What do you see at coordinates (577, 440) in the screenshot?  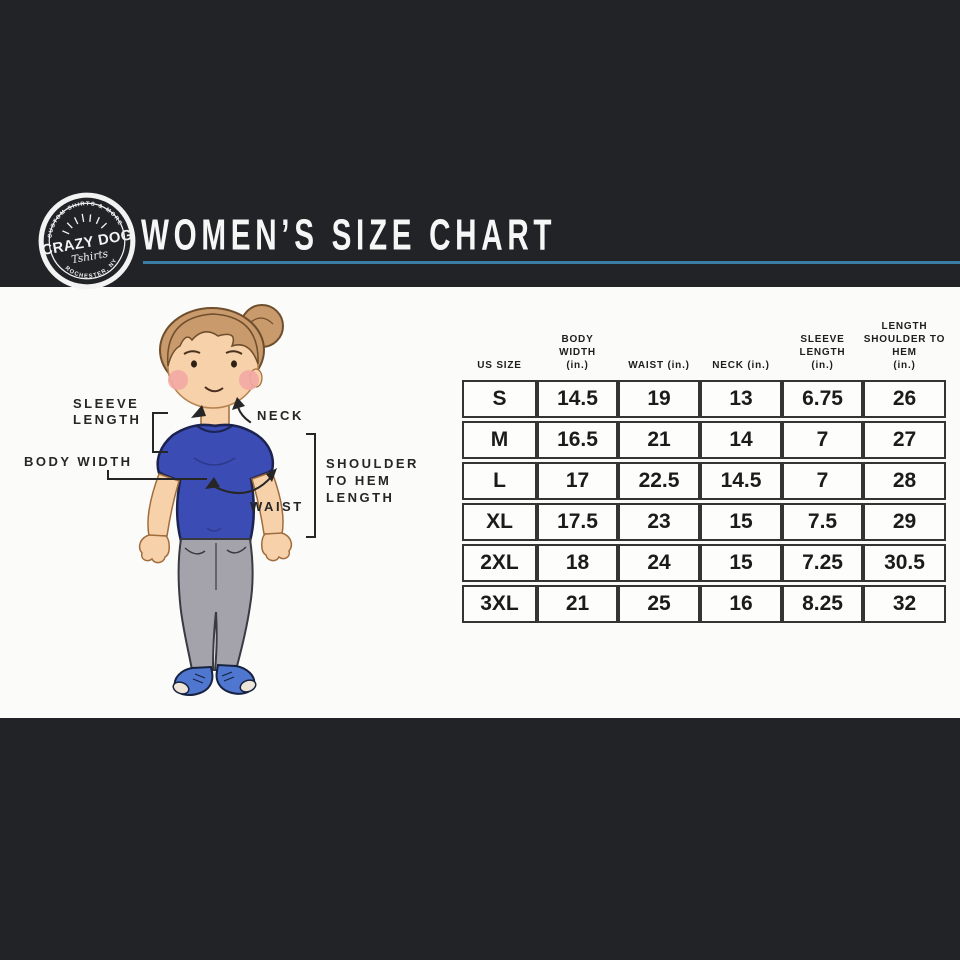 I see `value-cell: 16.5` at bounding box center [577, 440].